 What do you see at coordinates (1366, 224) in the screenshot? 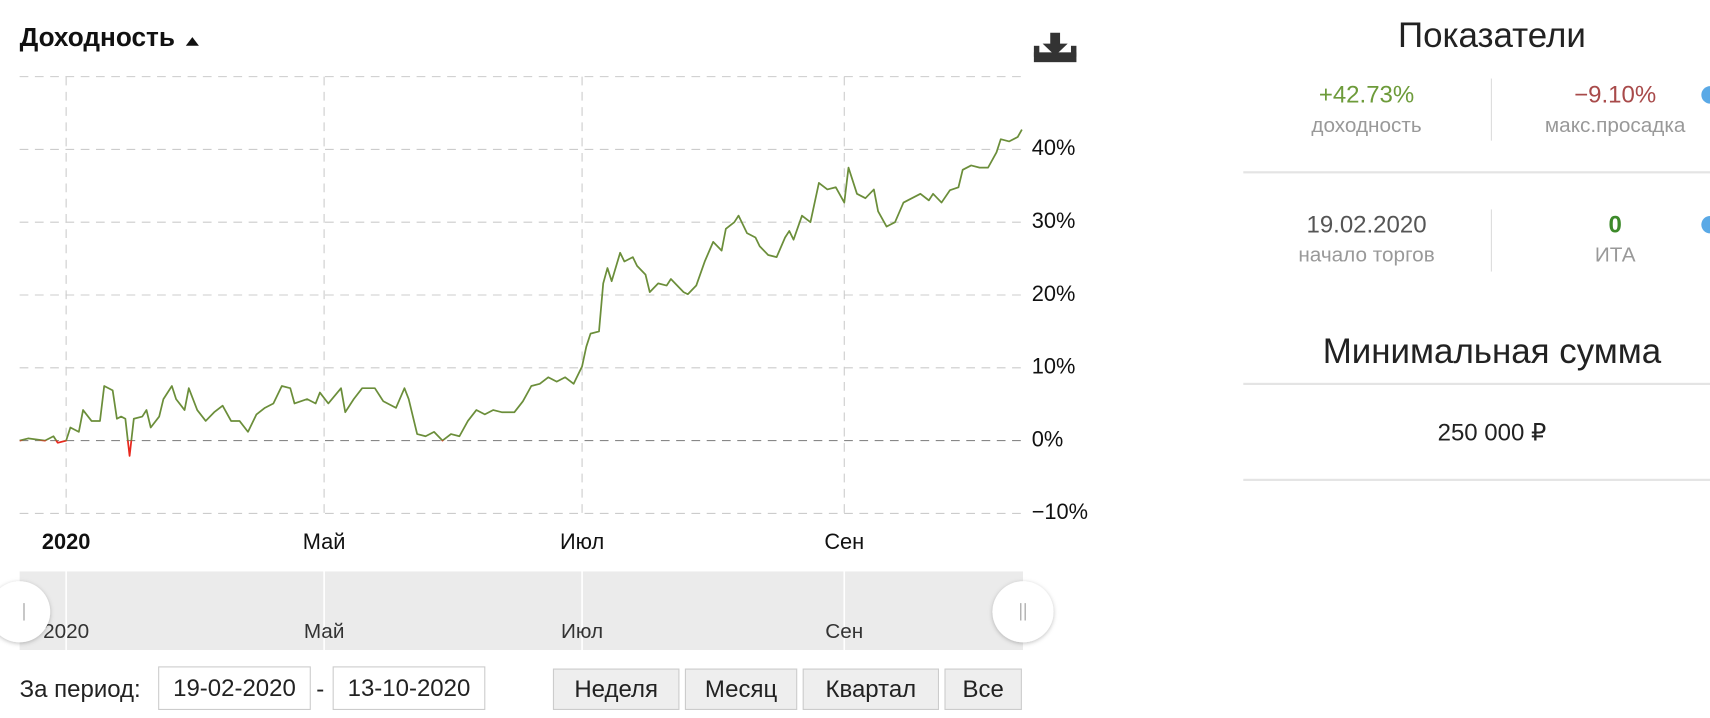
I see `metric-value: 19.02.2020` at bounding box center [1366, 224].